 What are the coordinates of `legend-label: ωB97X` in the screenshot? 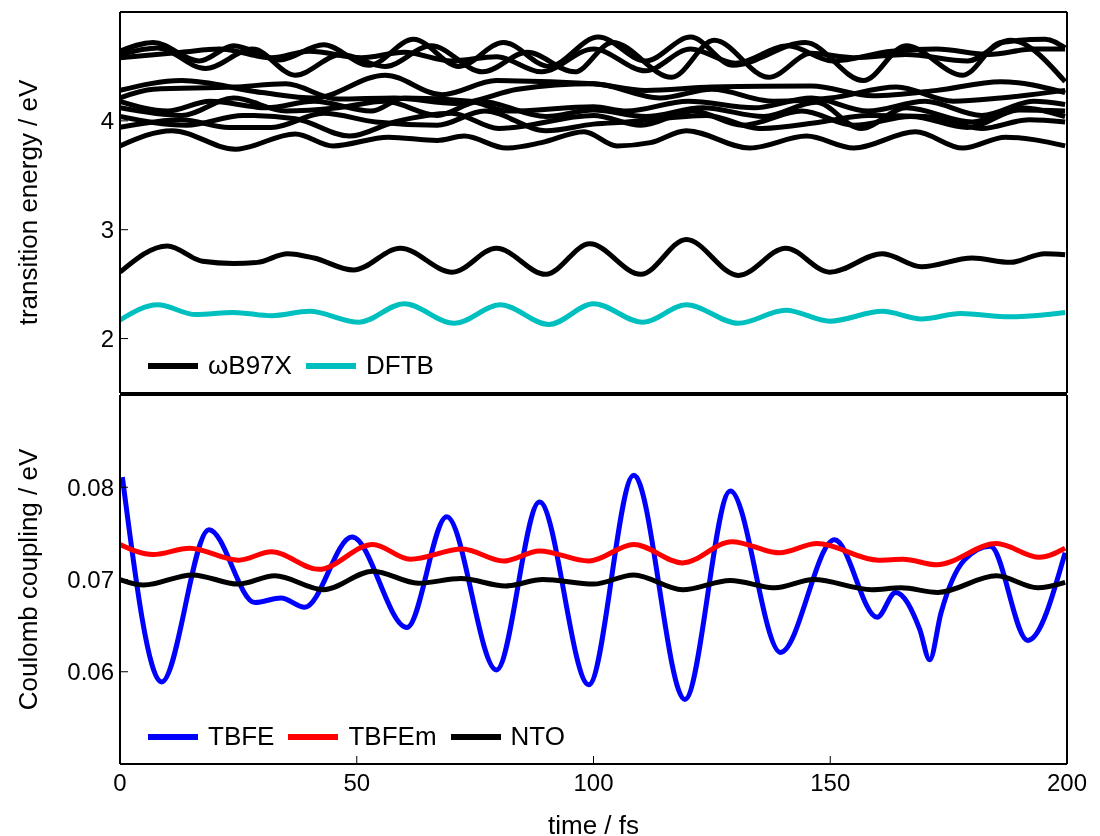 It's located at (250, 365).